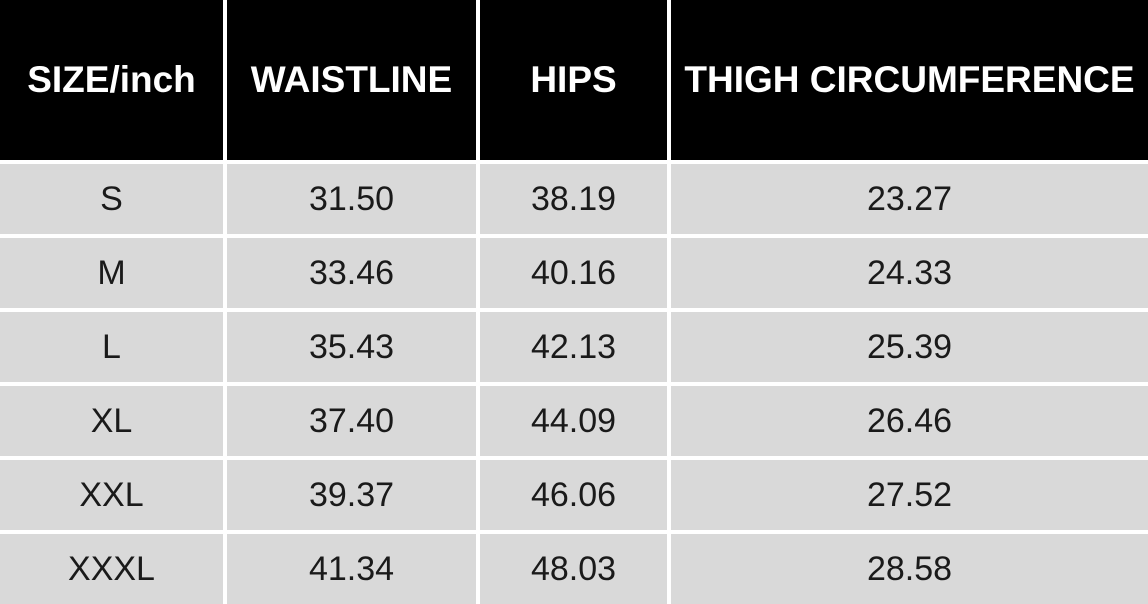  Describe the element at coordinates (351, 80) in the screenshot. I see `column-header-waistline: WAISTLINE` at that location.